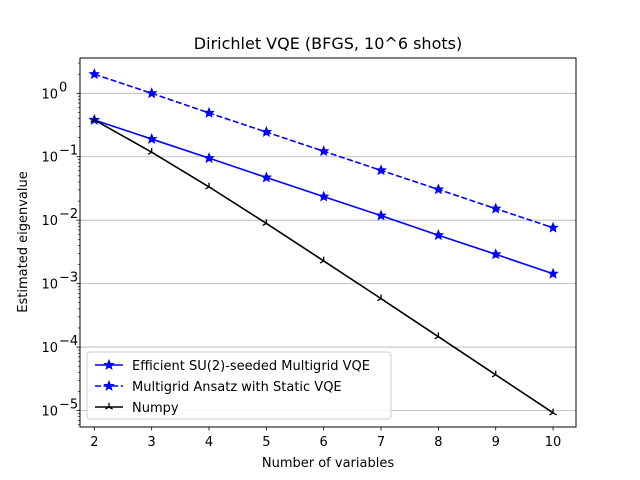  What do you see at coordinates (155, 408) in the screenshot?
I see `legend-label: Numpy` at bounding box center [155, 408].